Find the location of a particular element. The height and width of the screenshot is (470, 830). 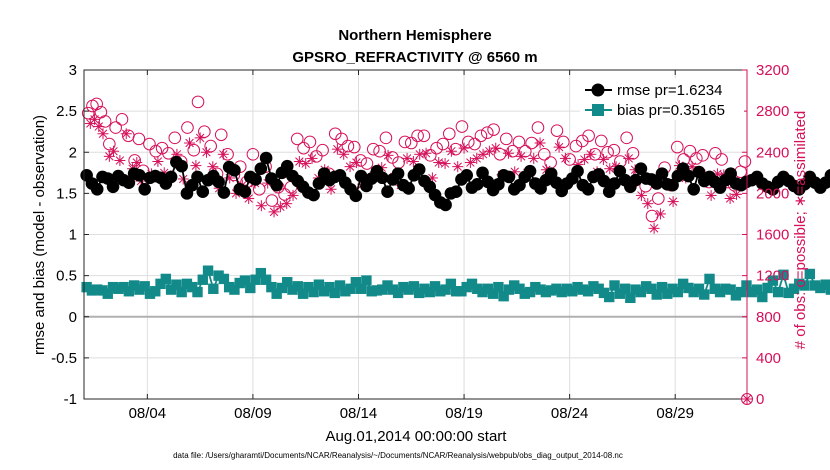

series-rmse is located at coordinates (455, 181).